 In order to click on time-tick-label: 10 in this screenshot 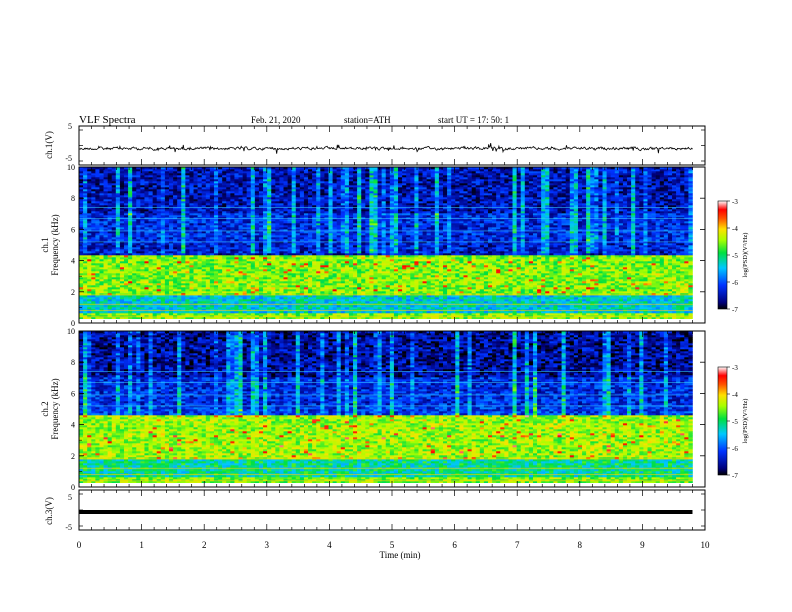, I will do `click(706, 545)`.